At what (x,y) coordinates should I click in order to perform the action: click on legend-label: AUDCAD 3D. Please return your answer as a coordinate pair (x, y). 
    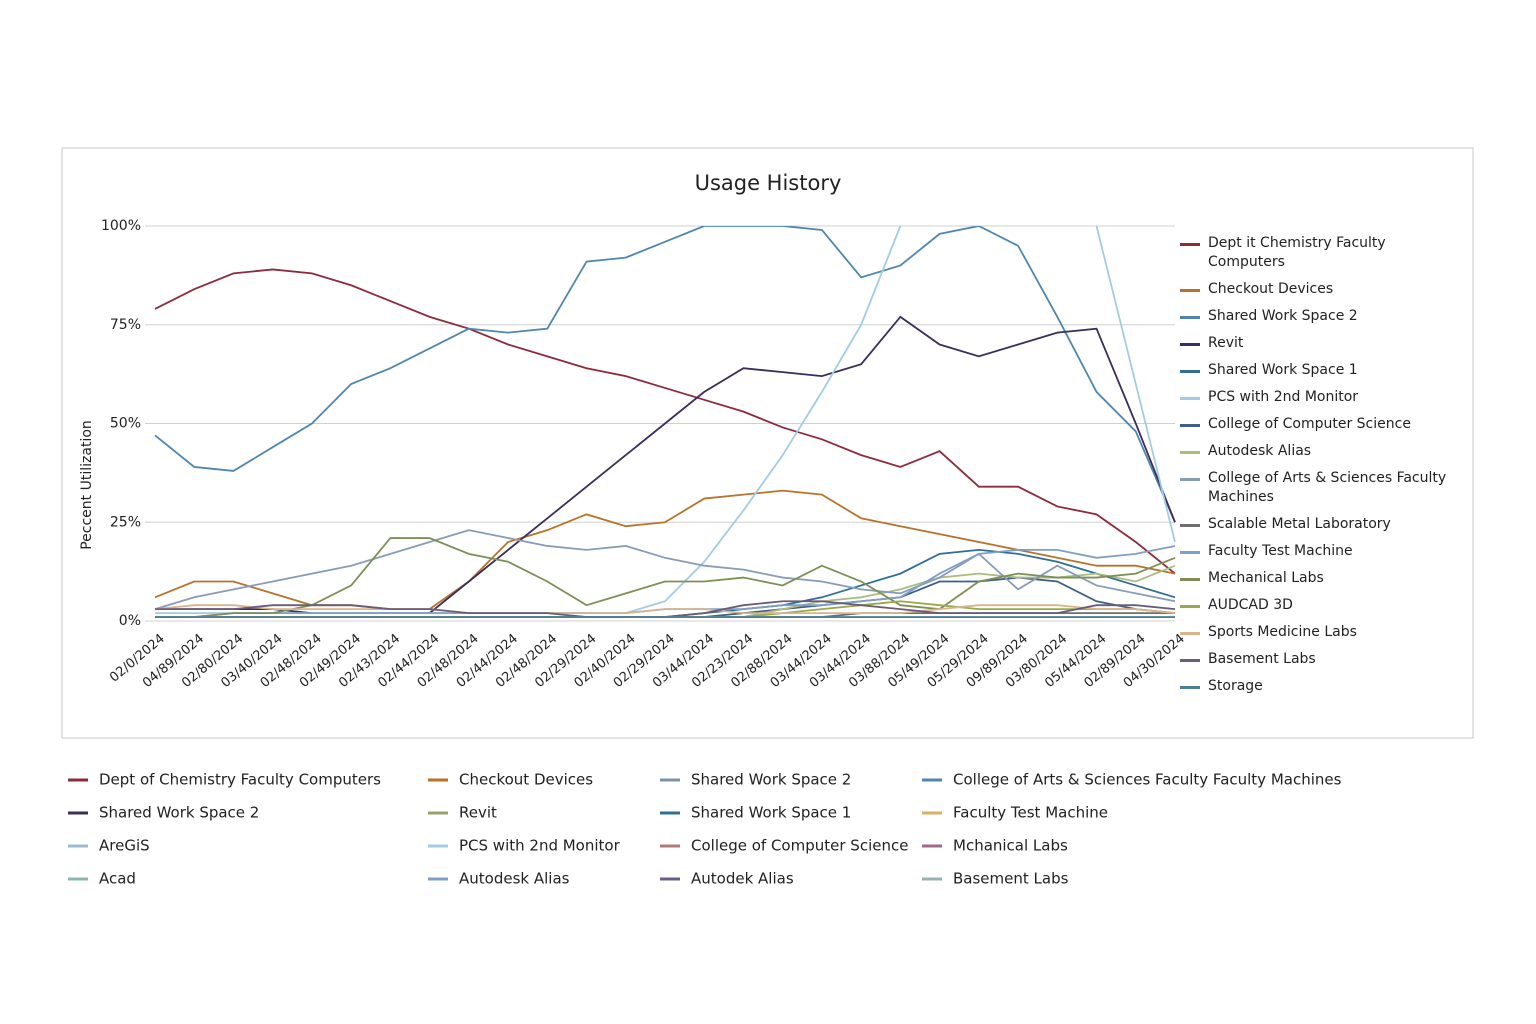
    Looking at the image, I should click on (1250, 605).